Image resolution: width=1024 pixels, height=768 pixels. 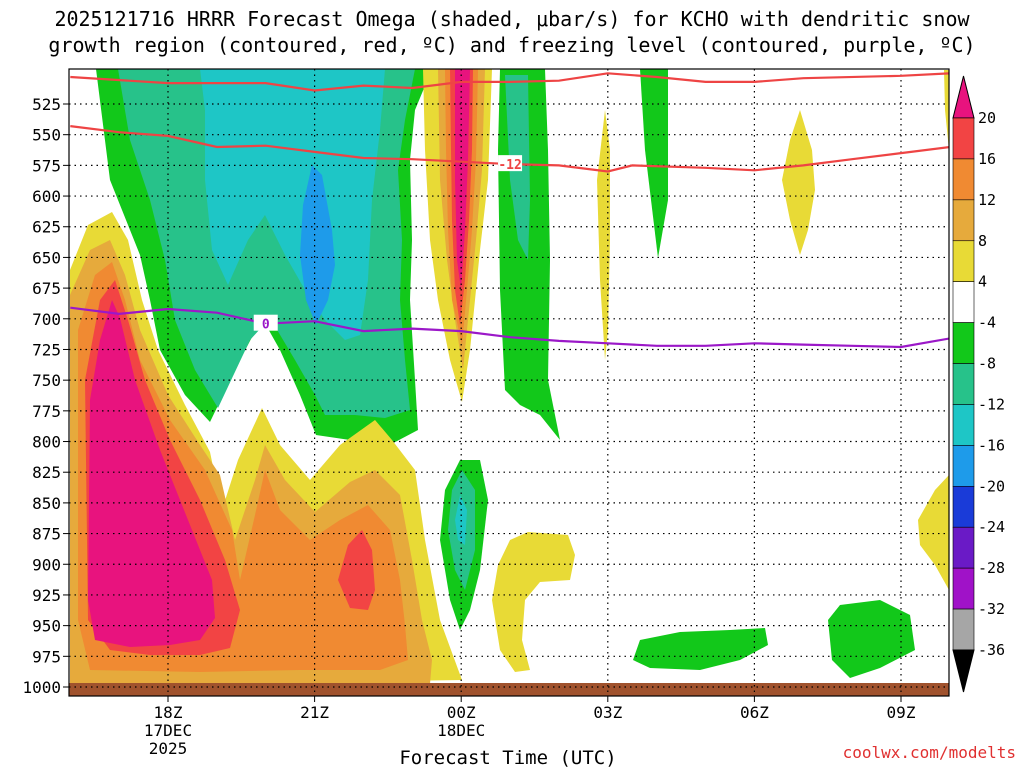 I want to click on y-tick-label: 925, so click(x=46, y=595).